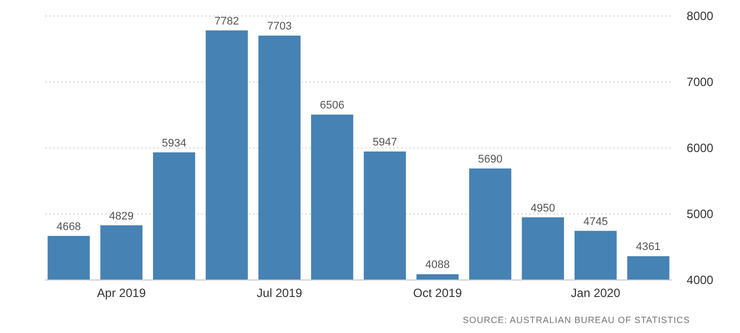 This screenshot has width=740, height=333. I want to click on data-label: 4088, so click(437, 265).